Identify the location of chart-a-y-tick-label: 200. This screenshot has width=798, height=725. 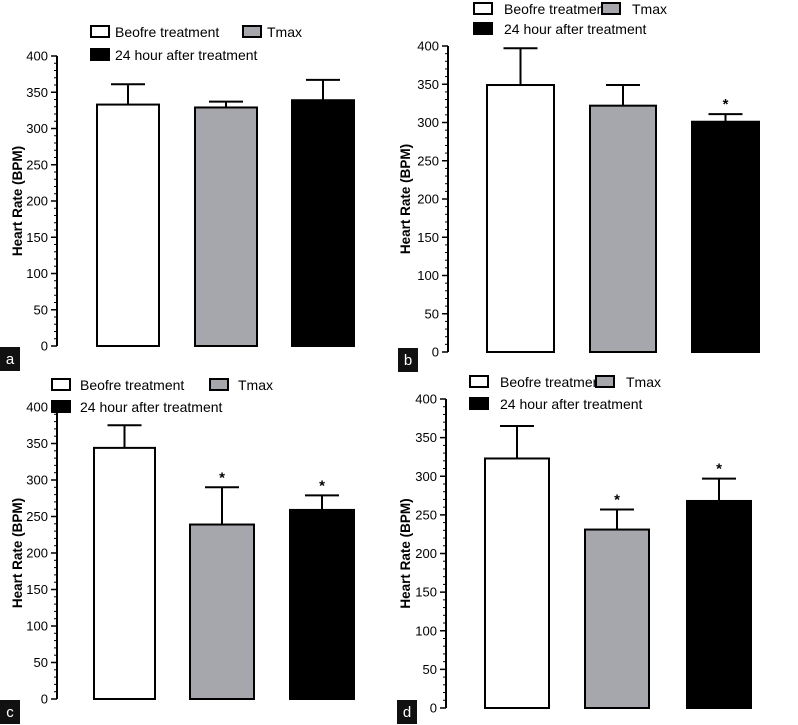
(37, 201).